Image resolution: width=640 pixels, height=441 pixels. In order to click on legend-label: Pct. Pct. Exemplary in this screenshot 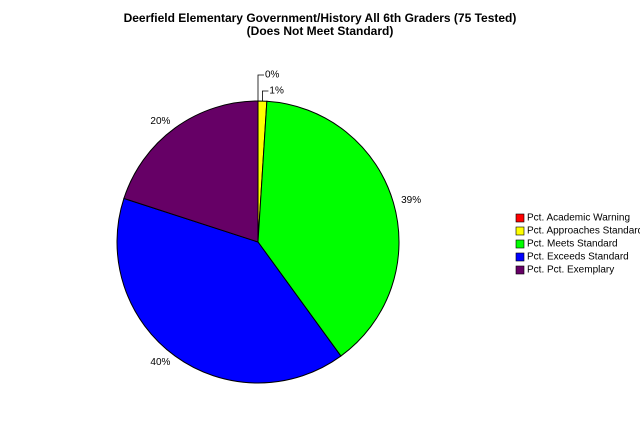, I will do `click(570, 270)`.